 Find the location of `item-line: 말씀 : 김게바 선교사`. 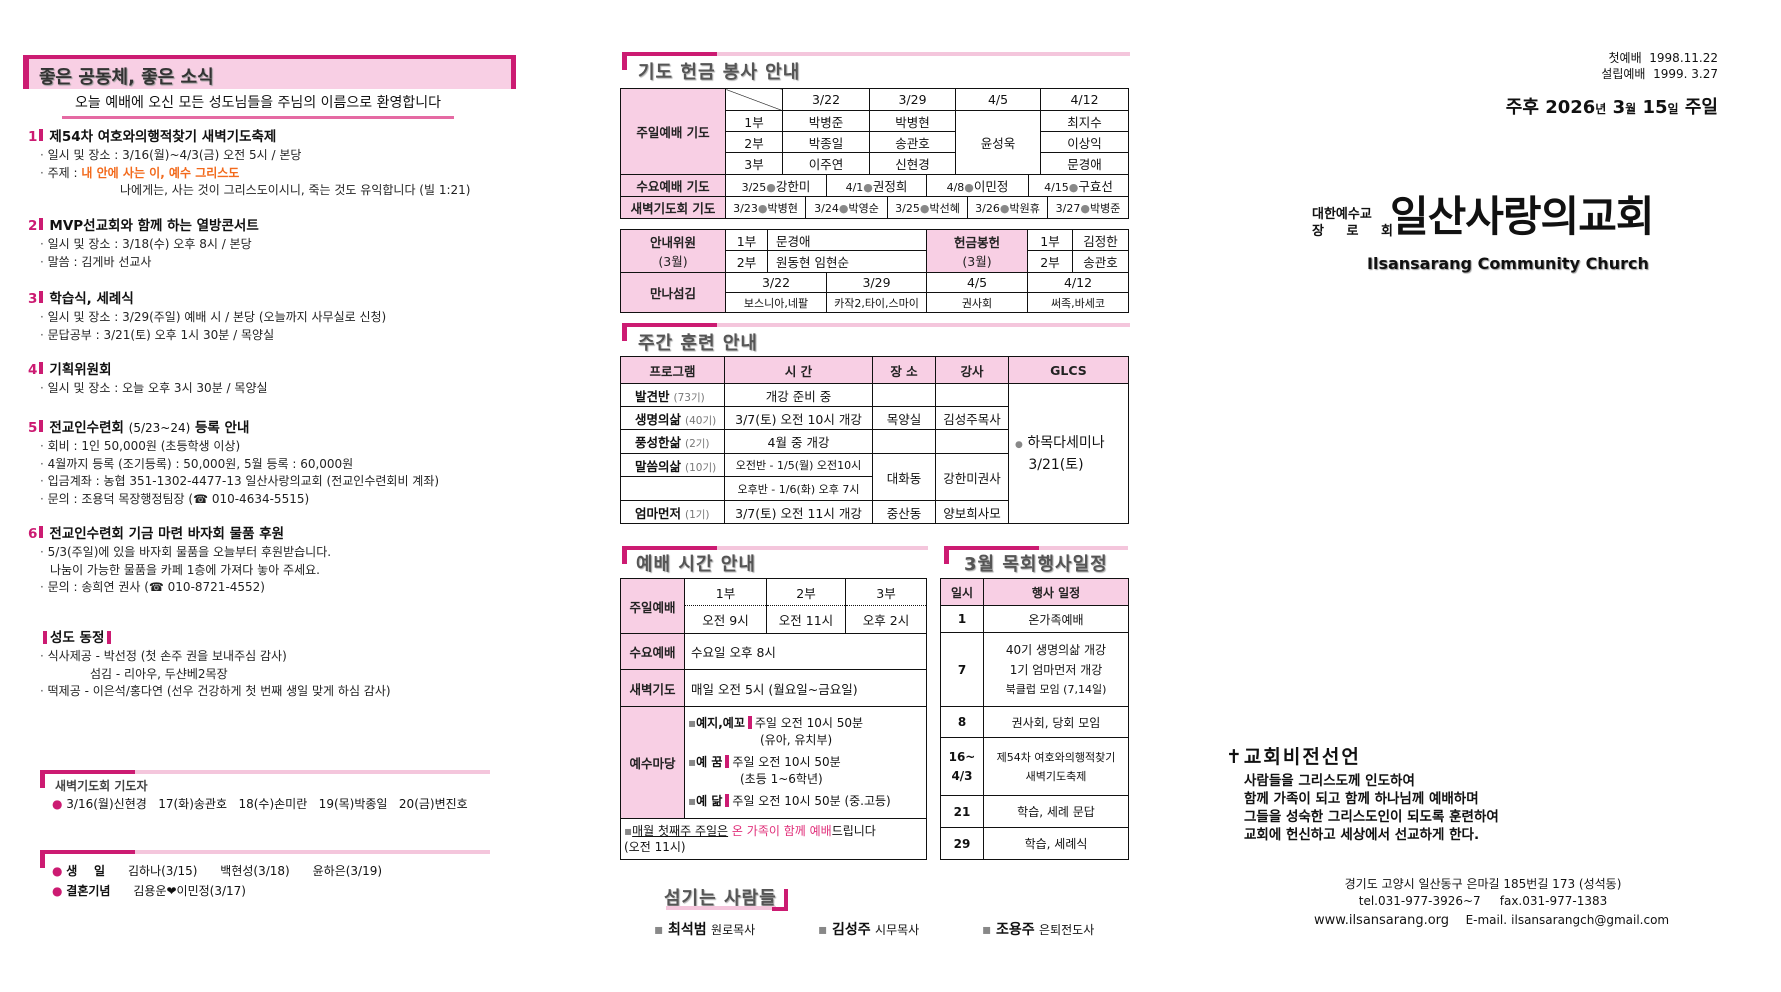

item-line: 말씀 : 김게바 선교사 is located at coordinates (278, 263).